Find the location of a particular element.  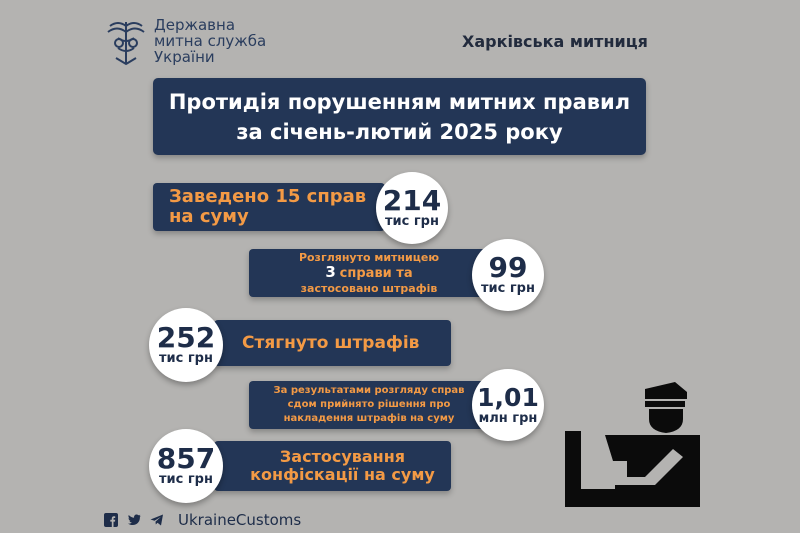

reviewed-value: 99 is located at coordinates (508, 267).